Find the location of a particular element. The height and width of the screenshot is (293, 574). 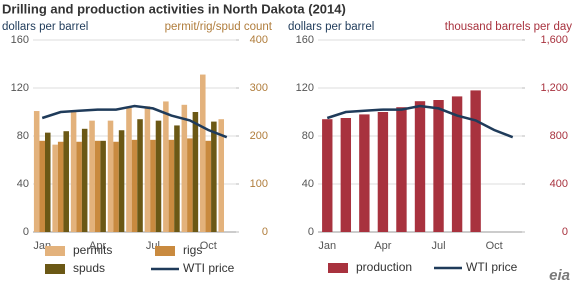

logo: eia is located at coordinates (559, 275).